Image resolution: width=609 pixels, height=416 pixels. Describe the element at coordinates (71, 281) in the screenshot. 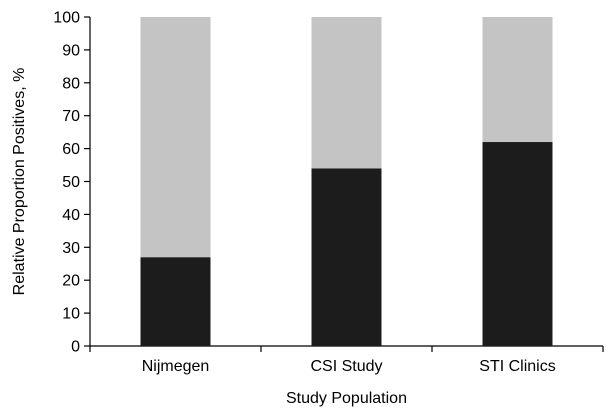

I see `y-tick-label: 20` at that location.